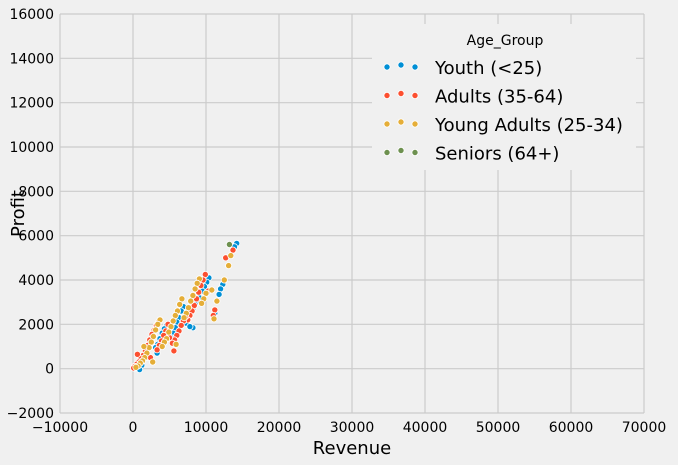 The height and width of the screenshot is (465, 678). What do you see at coordinates (133, 428) in the screenshot?
I see `x-tick-label: 0` at bounding box center [133, 428].